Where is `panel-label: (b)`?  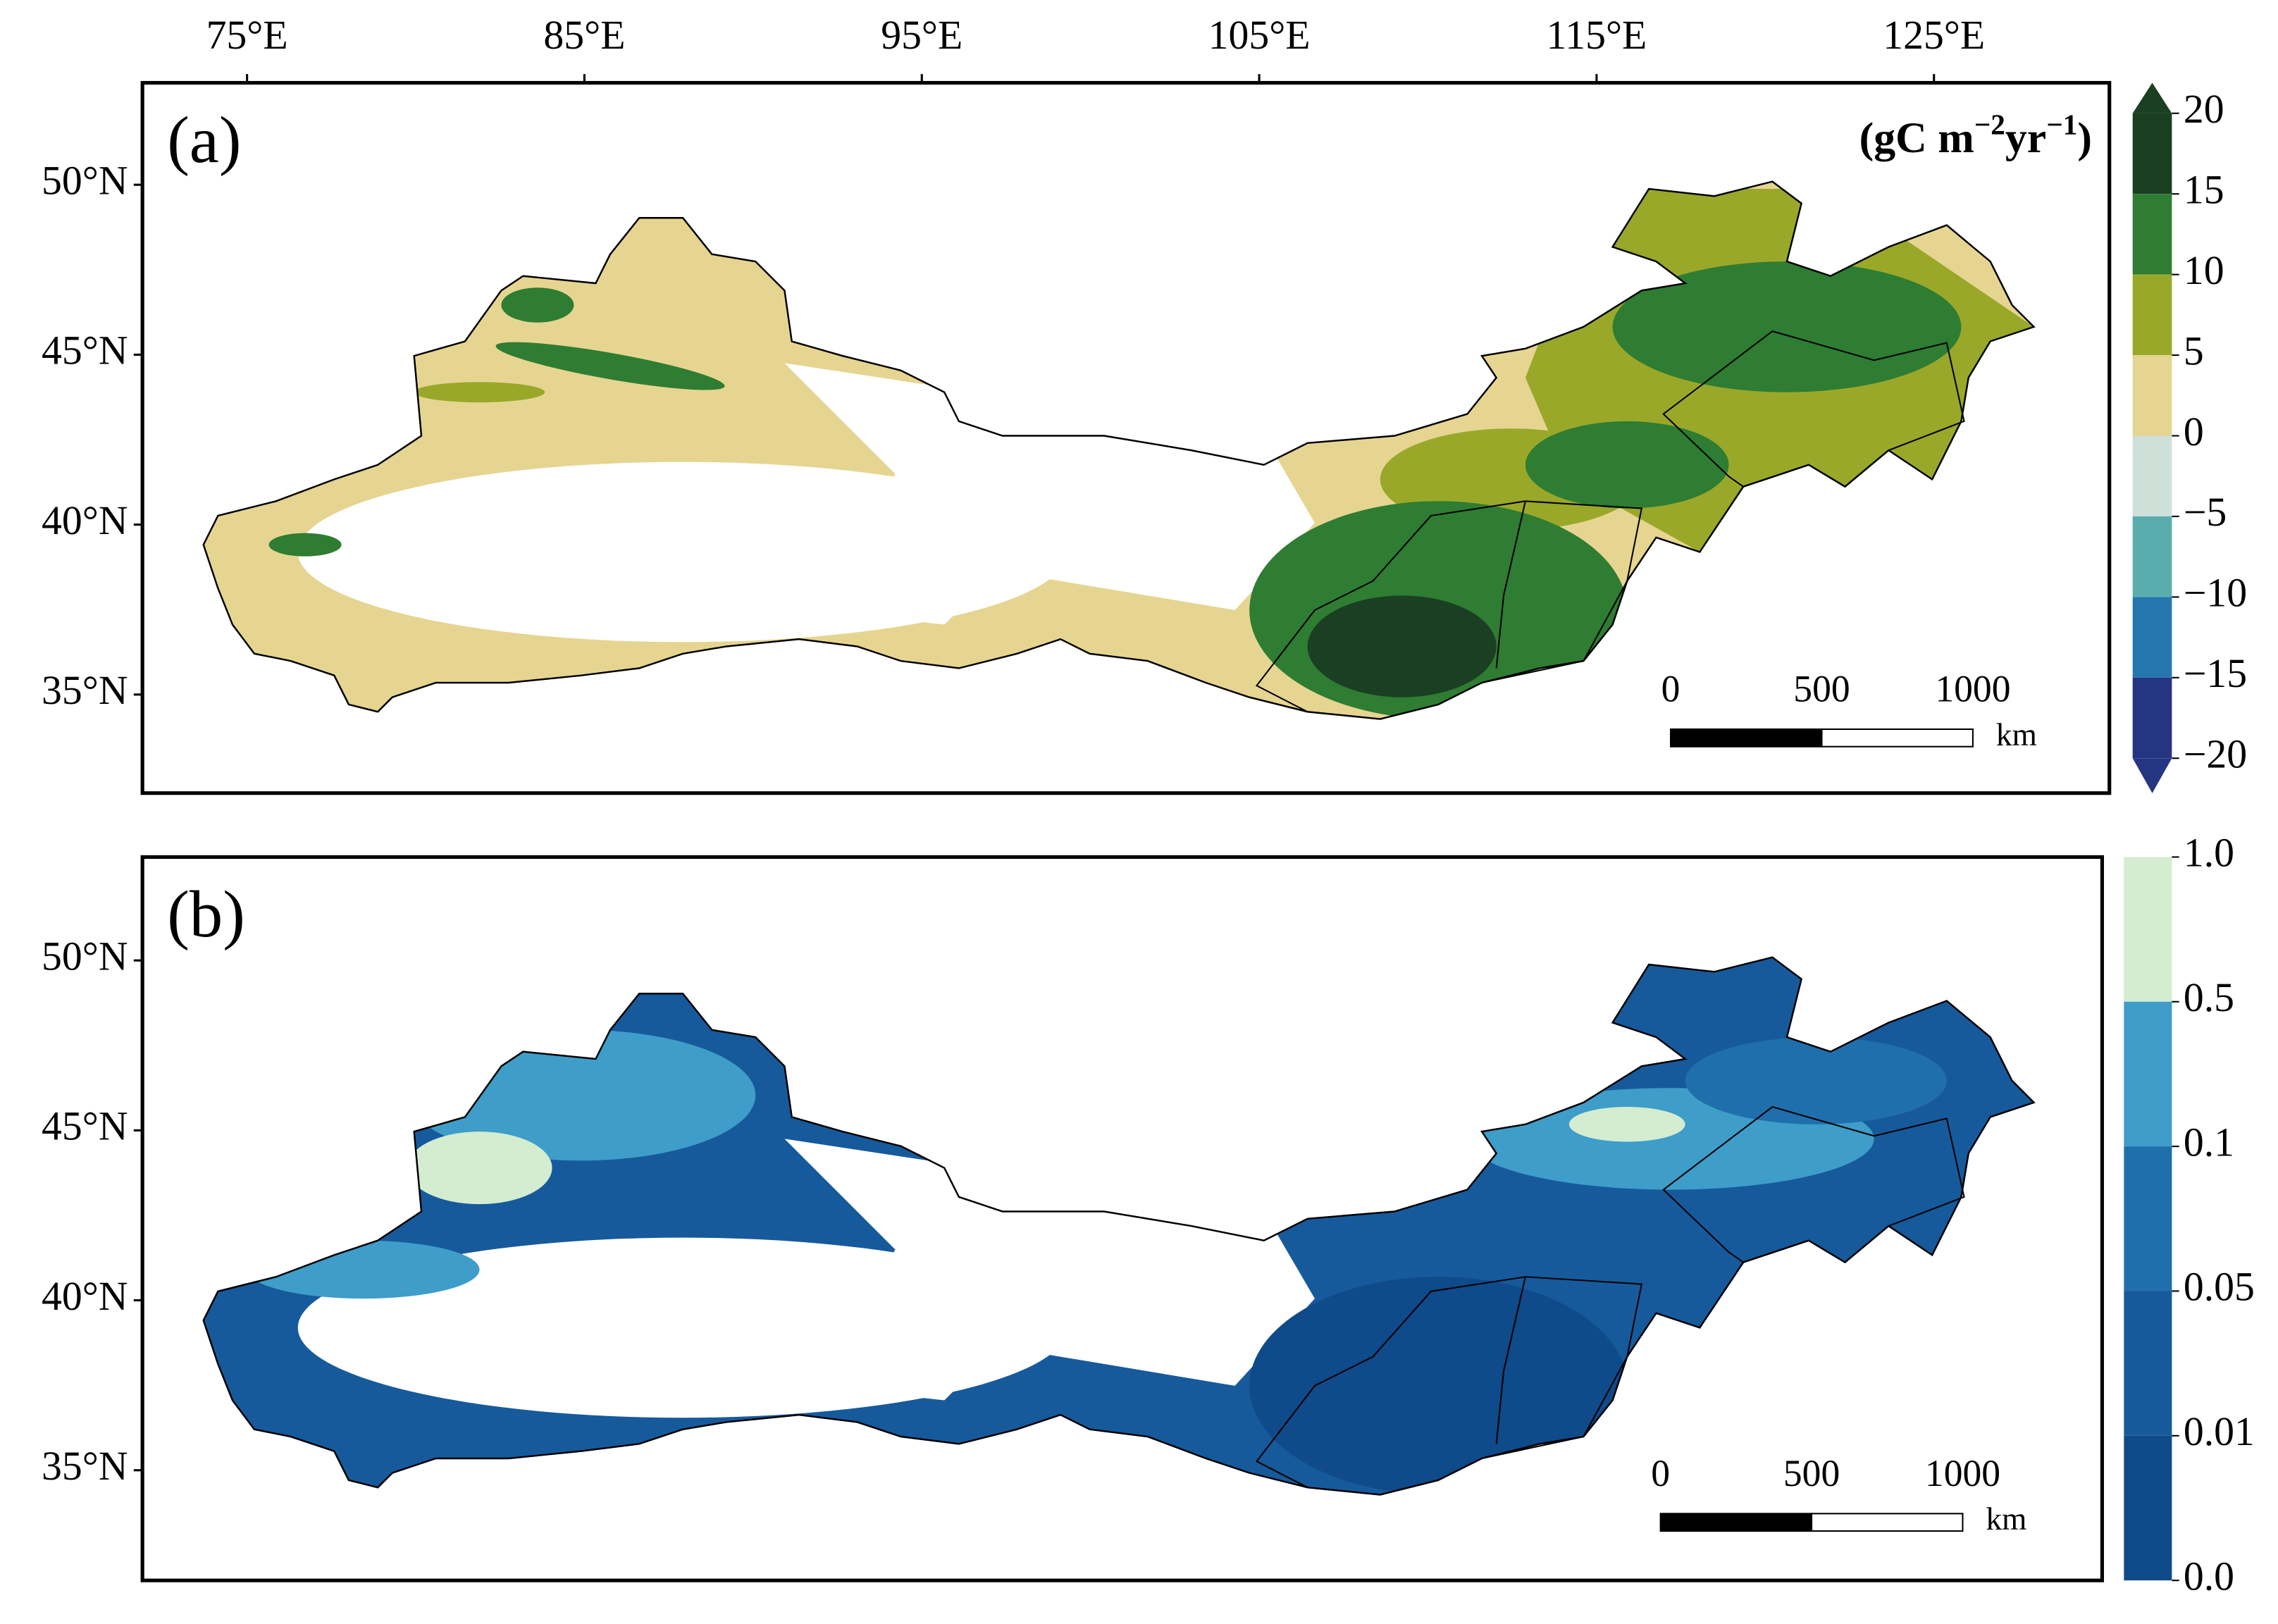 panel-label: (b) is located at coordinates (206, 913).